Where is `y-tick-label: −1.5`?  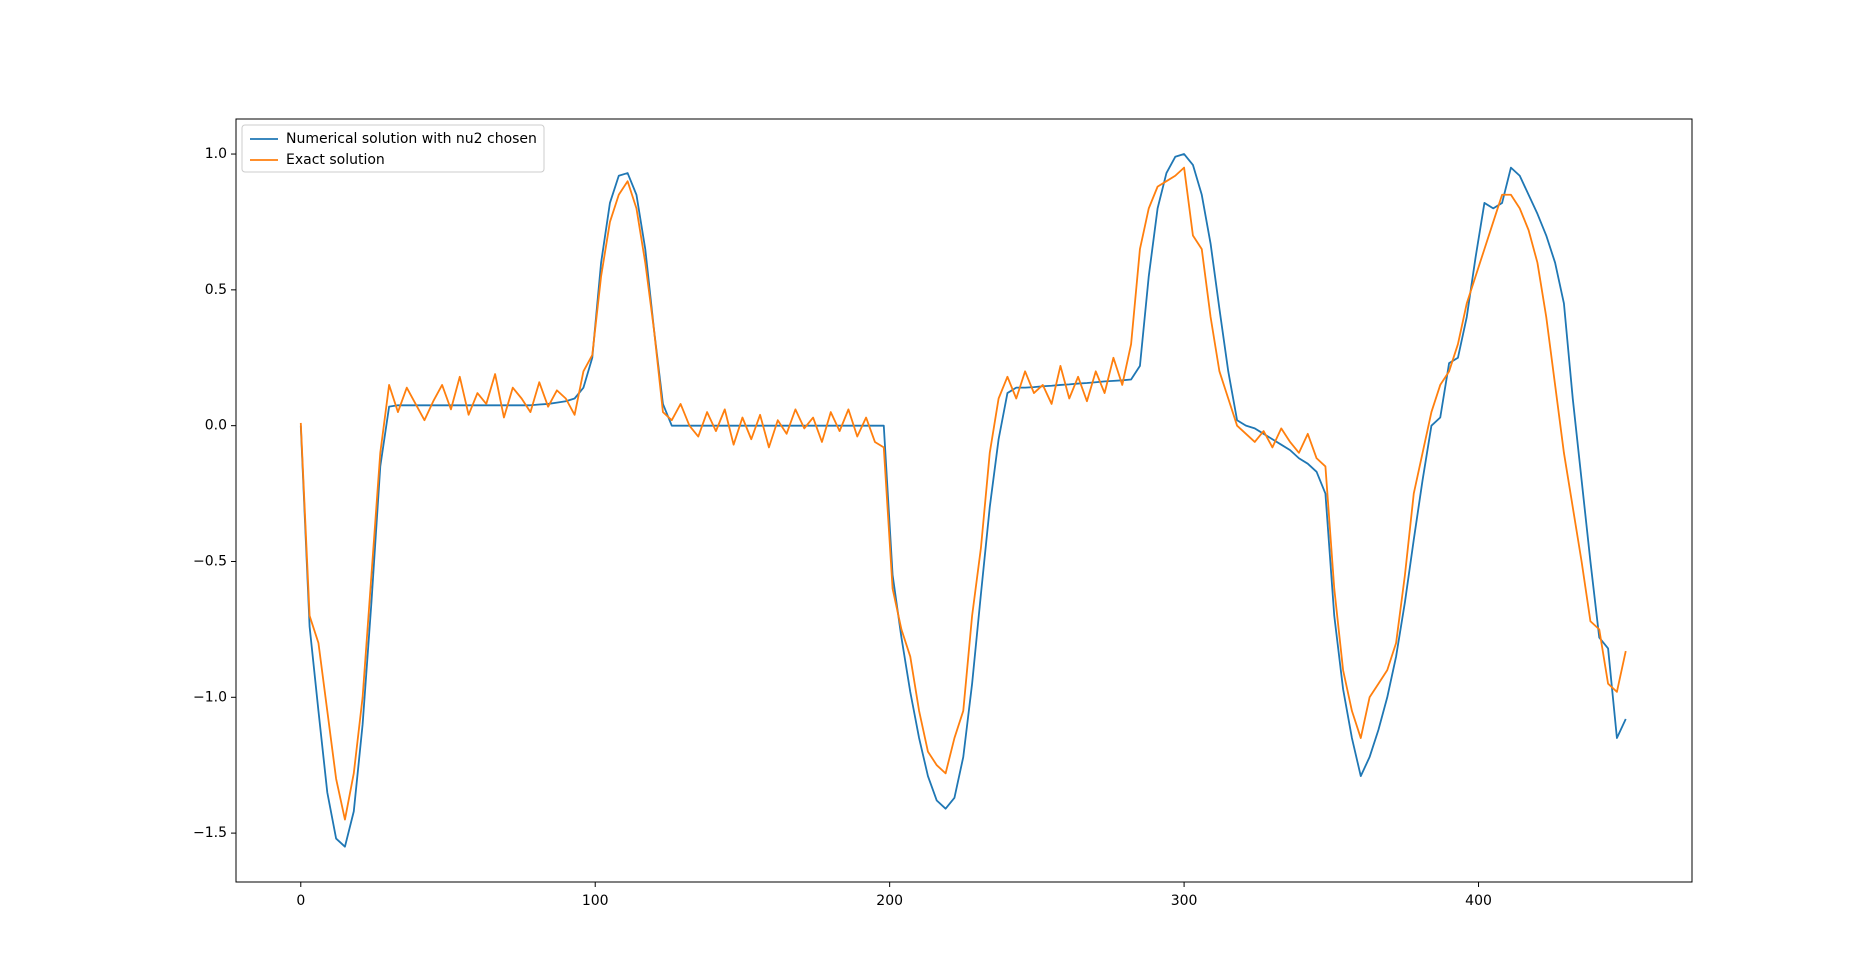 y-tick-label: −1.5 is located at coordinates (210, 833).